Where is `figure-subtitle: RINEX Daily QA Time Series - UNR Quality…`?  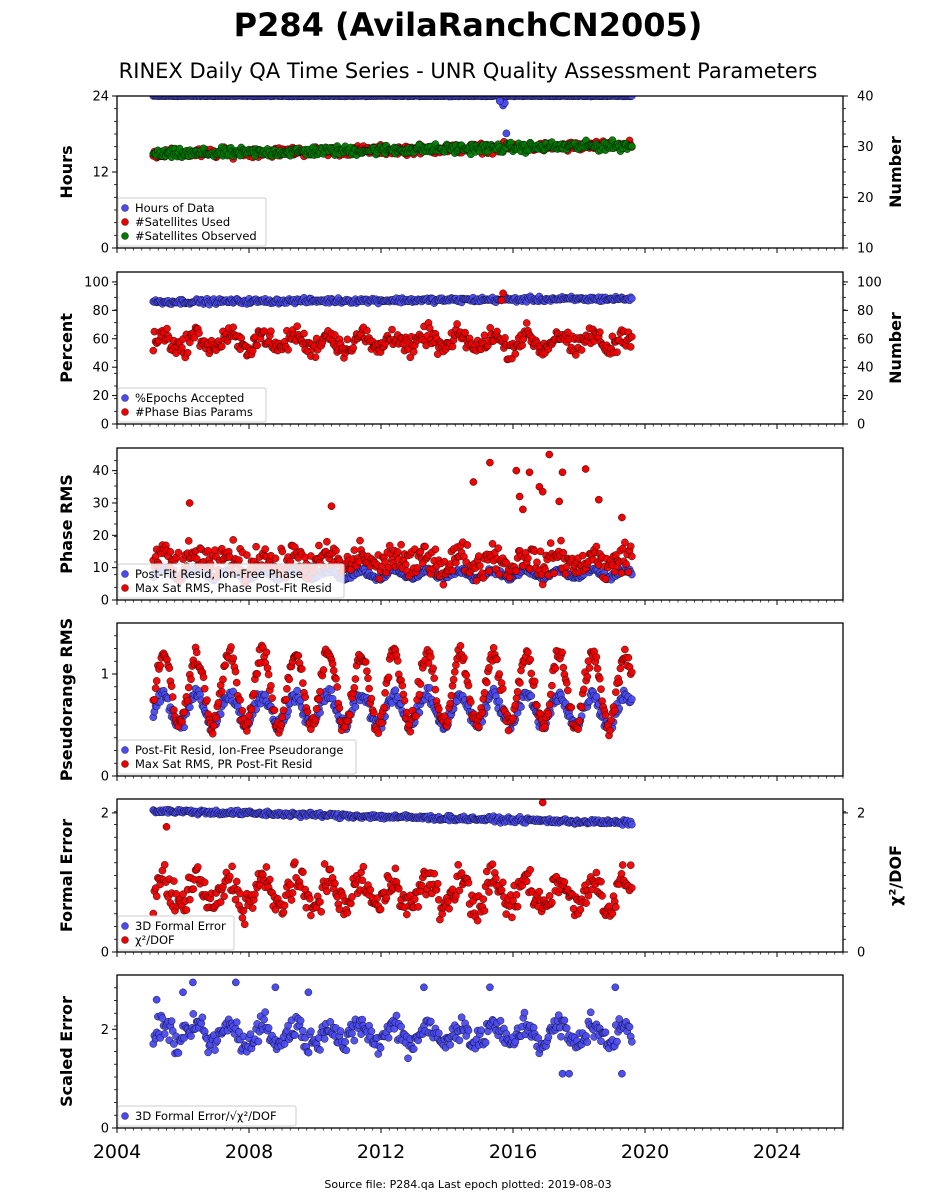
figure-subtitle: RINEX Daily QA Time Series - UNR Quality… is located at coordinates (468, 71).